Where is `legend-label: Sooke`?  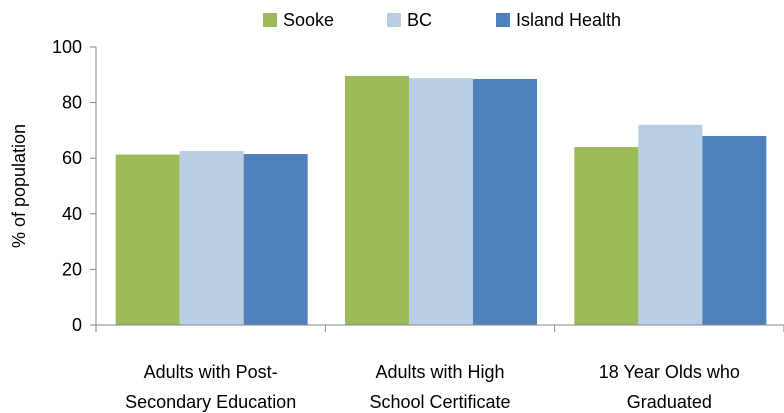 legend-label: Sooke is located at coordinates (308, 20).